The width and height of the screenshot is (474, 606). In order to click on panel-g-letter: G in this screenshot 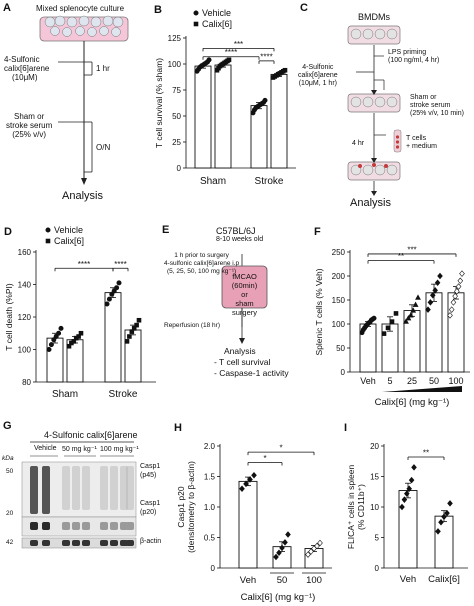, I will do `click(7, 426)`.